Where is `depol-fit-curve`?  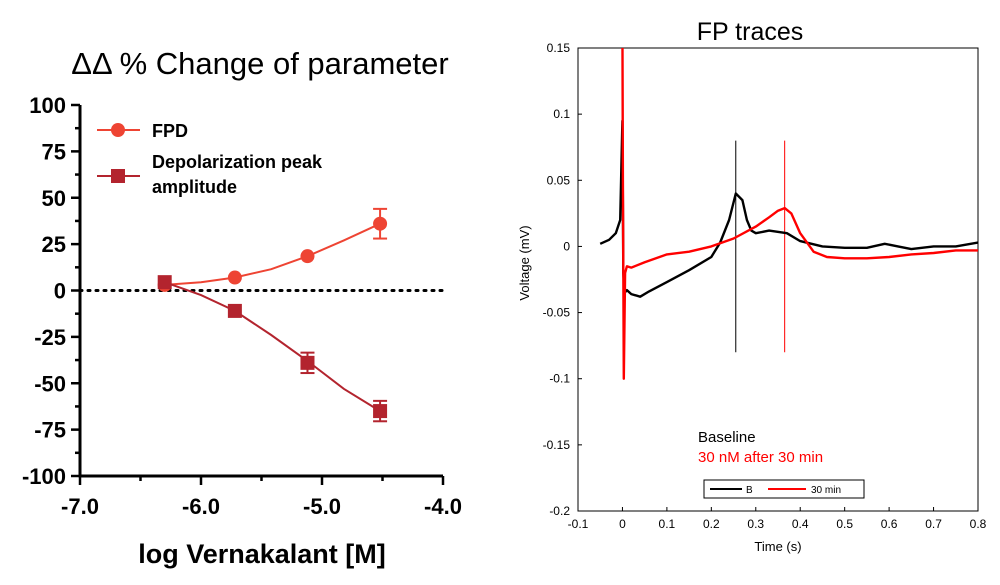
depol-fit-curve is located at coordinates (272, 346).